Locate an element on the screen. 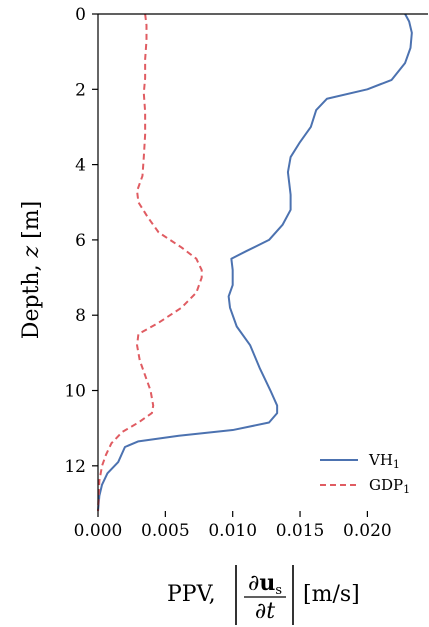 The height and width of the screenshot is (627, 429). x-axis-label-u: u is located at coordinates (267, 583).